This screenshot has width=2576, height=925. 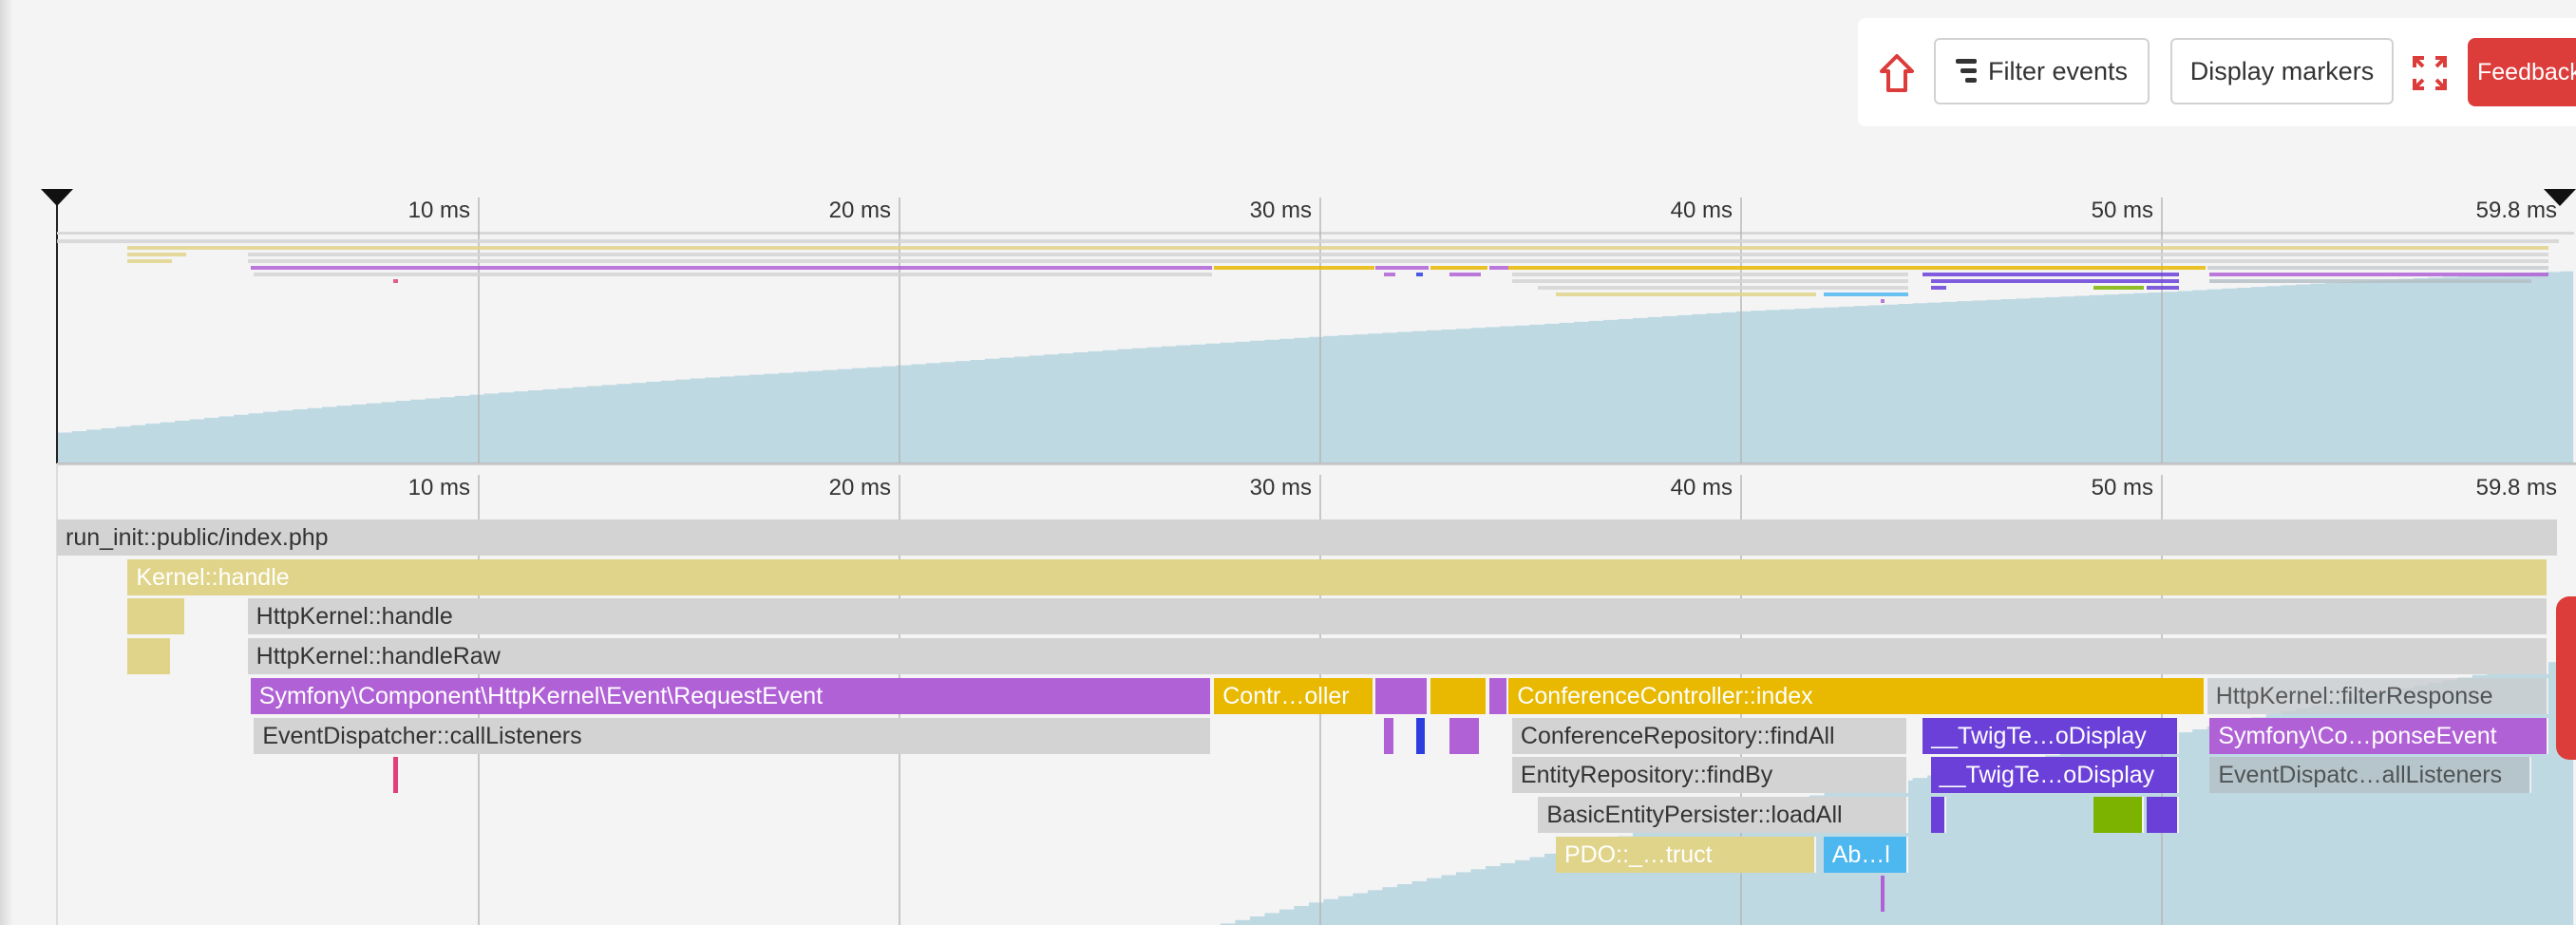 What do you see at coordinates (378, 656) in the screenshot?
I see `event-label: HttpKernel::handleRaw` at bounding box center [378, 656].